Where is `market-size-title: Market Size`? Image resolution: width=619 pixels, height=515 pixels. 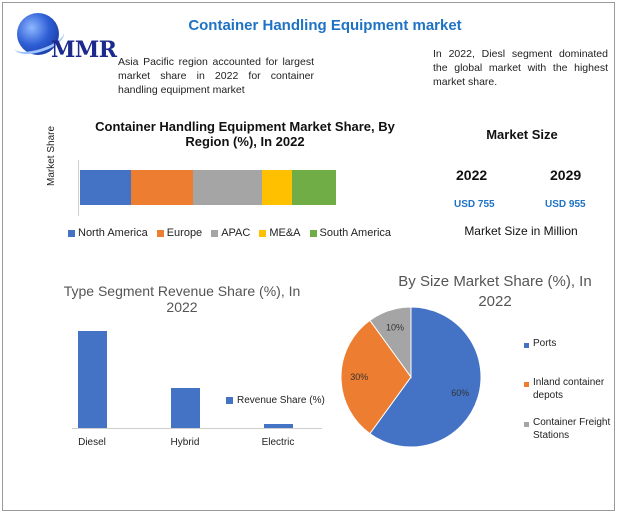 market-size-title: Market Size is located at coordinates (522, 134).